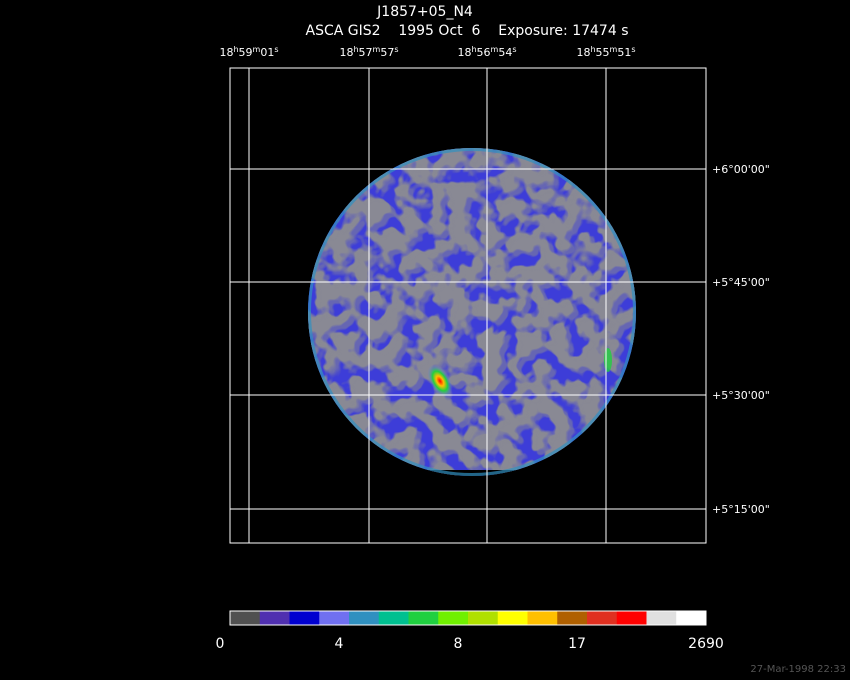  I want to click on ra-label: 18h57m57s, so click(368, 52).